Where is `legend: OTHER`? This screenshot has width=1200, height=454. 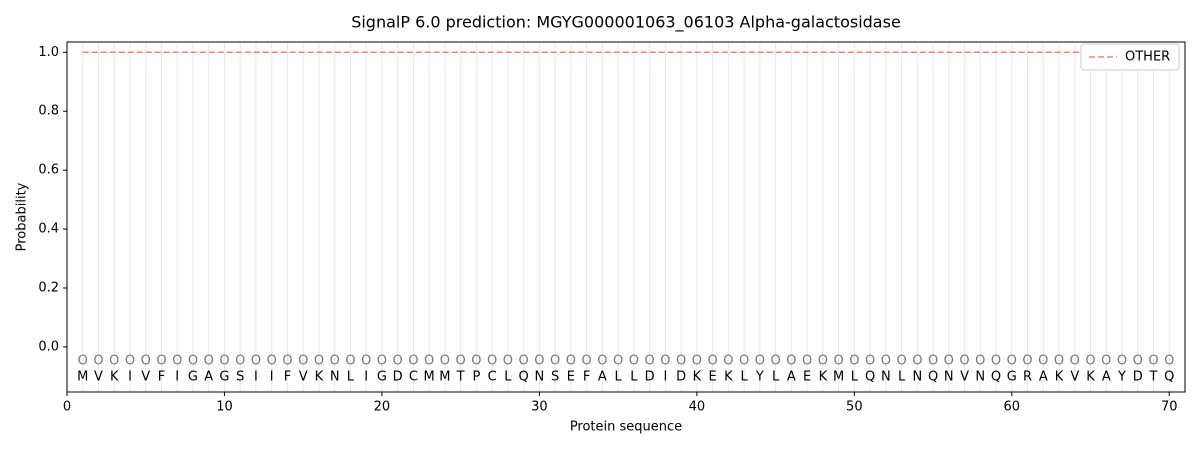
legend: OTHER is located at coordinates (1130, 57).